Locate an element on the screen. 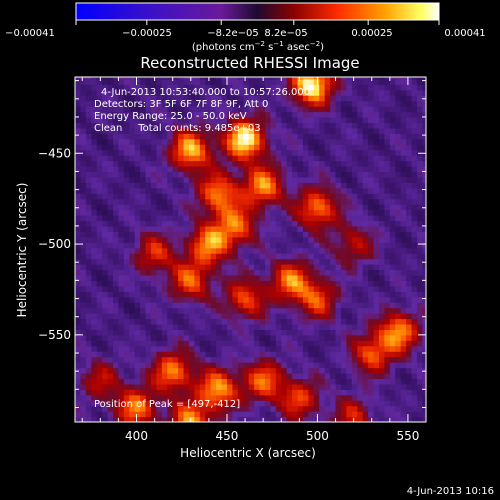 The image size is (500, 500). x-tick-label: 550 is located at coordinates (407, 436).